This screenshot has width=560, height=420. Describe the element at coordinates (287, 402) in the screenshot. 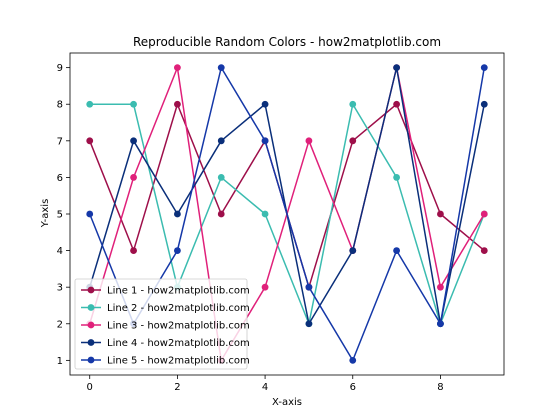

I see `x-axis-label: X-axis` at that location.